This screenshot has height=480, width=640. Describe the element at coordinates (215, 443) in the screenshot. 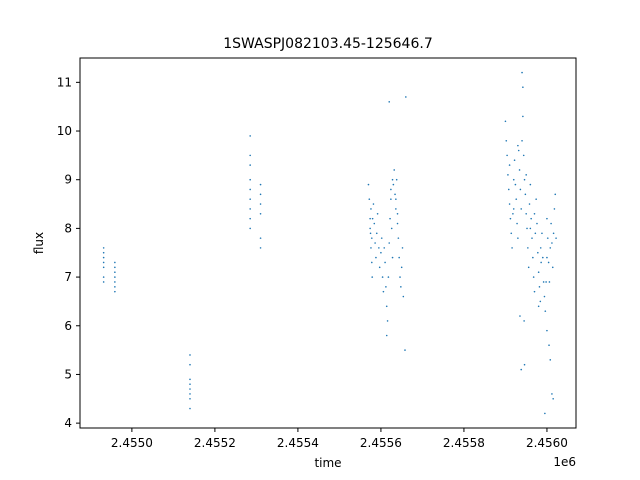

I see `x-tick-label: 2.4552` at that location.